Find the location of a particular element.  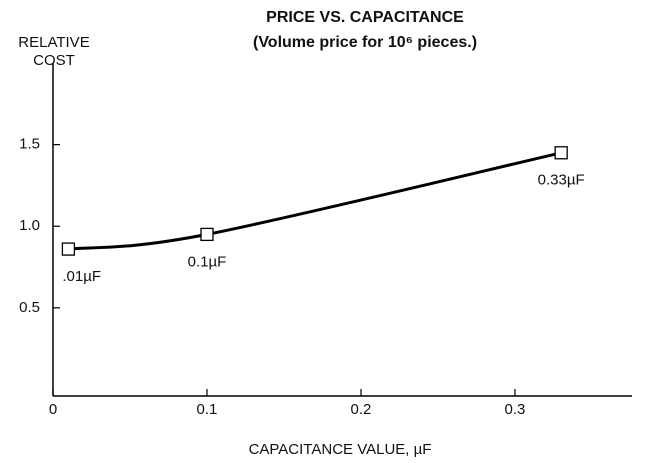

point-label: 0.1µF is located at coordinates (207, 261).